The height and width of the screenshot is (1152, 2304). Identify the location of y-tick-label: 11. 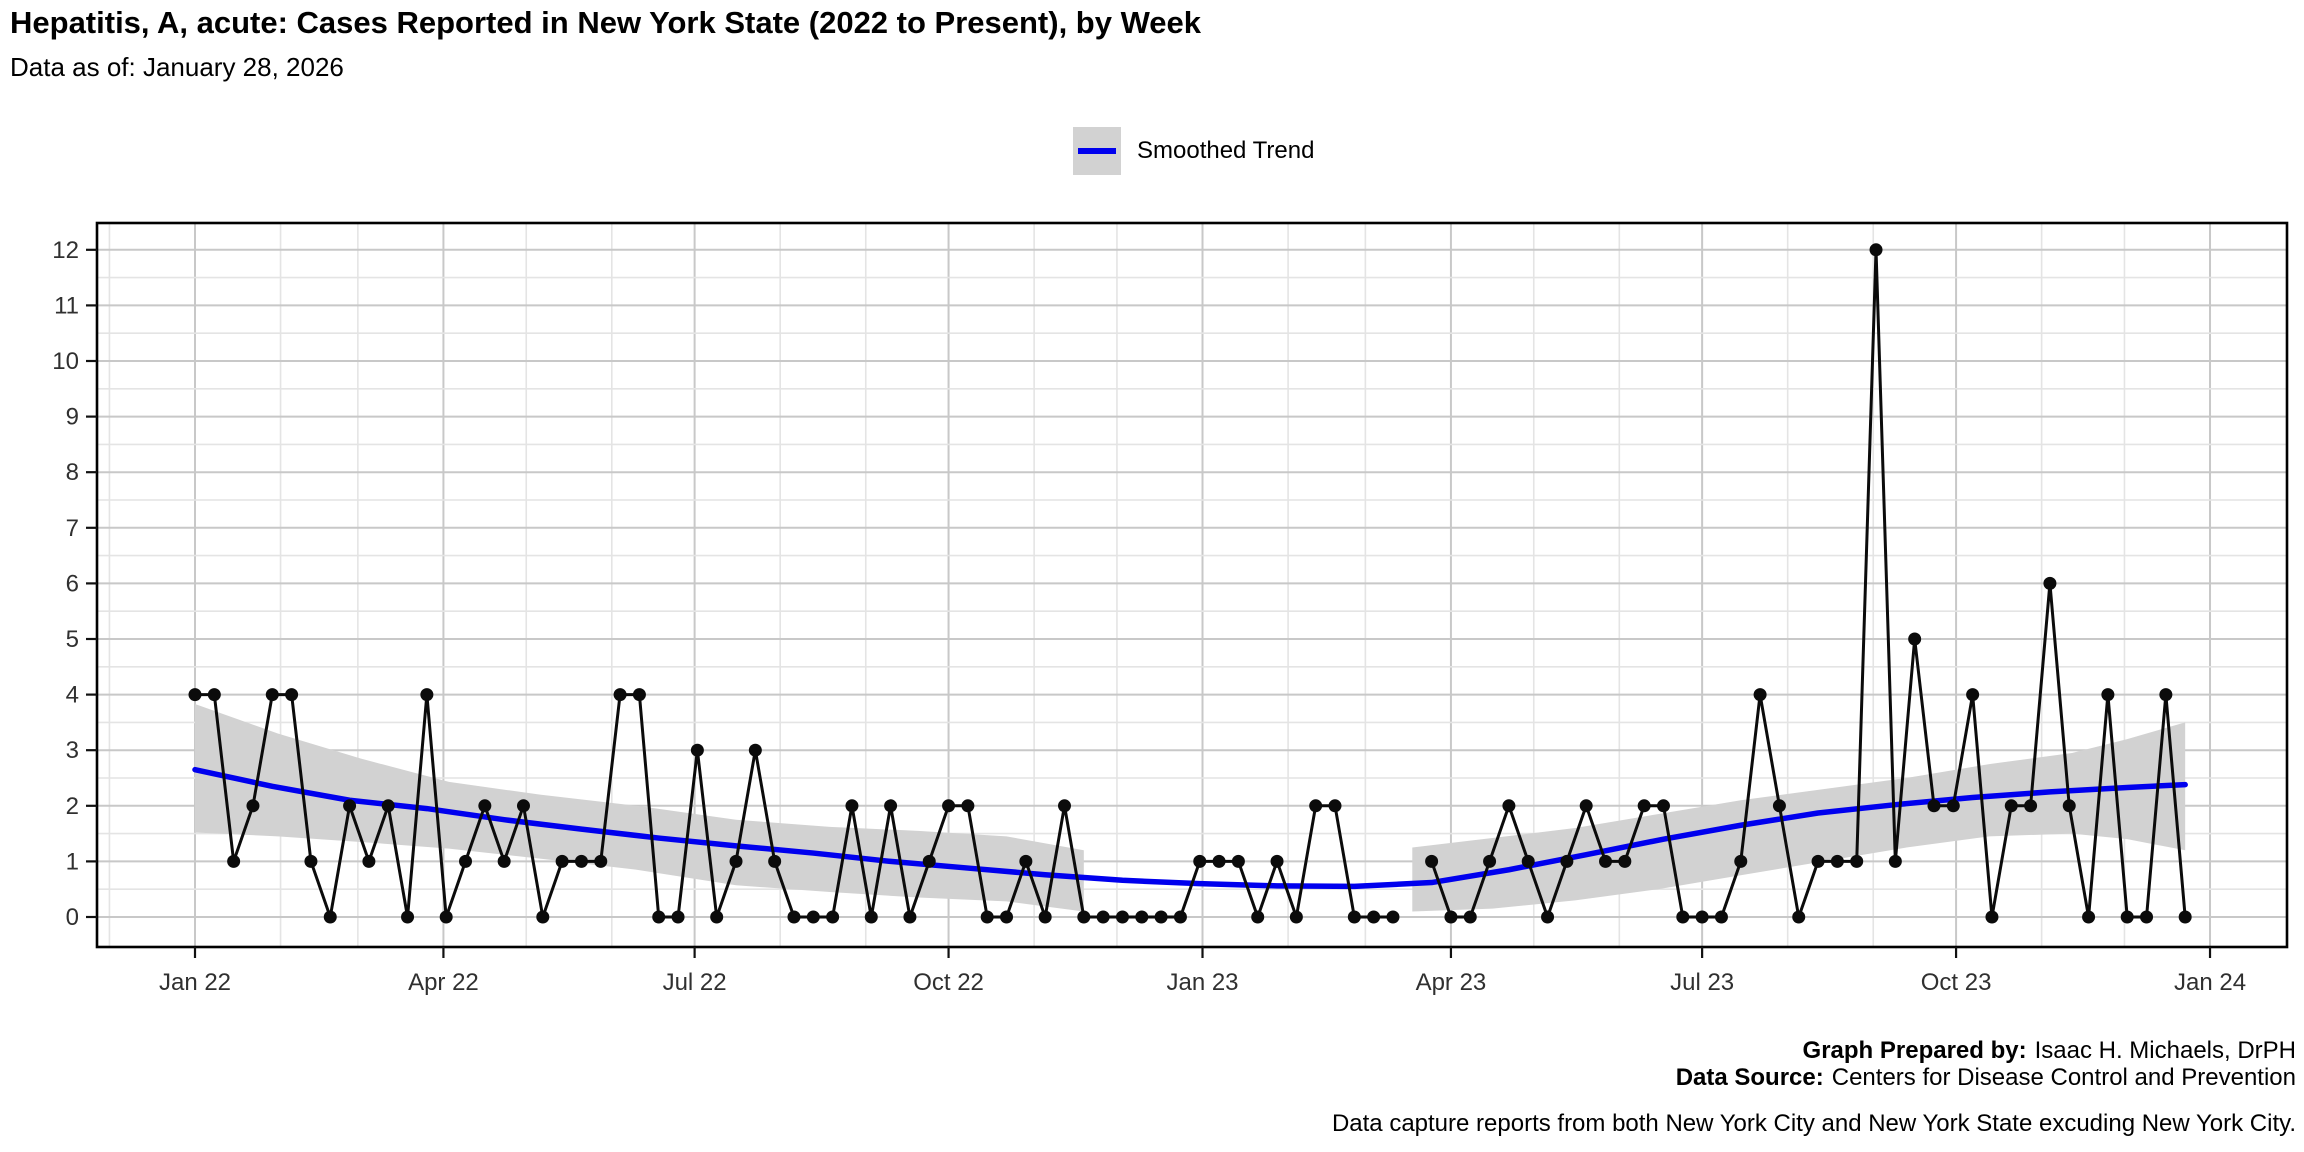
(66, 305).